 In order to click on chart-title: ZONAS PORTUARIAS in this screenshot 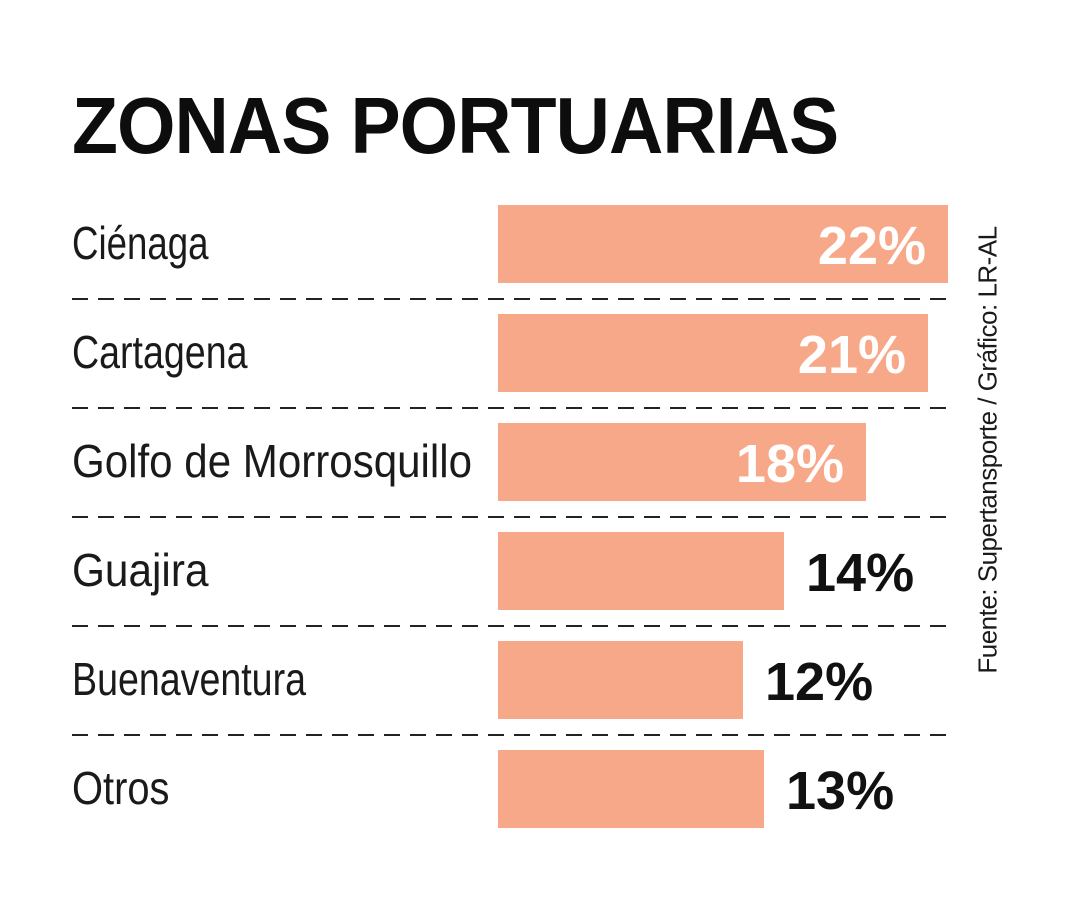, I will do `click(455, 125)`.